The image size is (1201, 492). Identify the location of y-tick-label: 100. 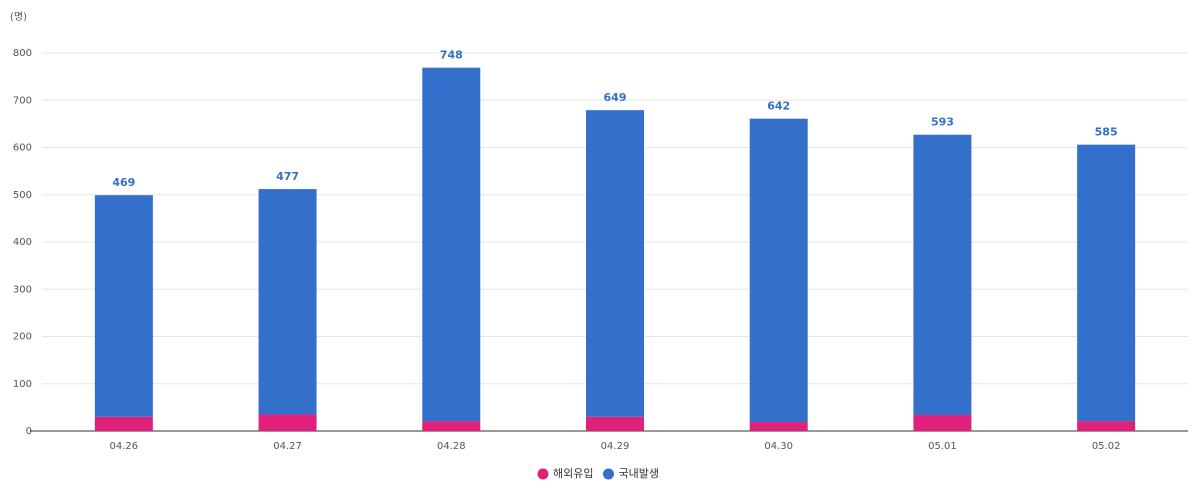
(22, 384).